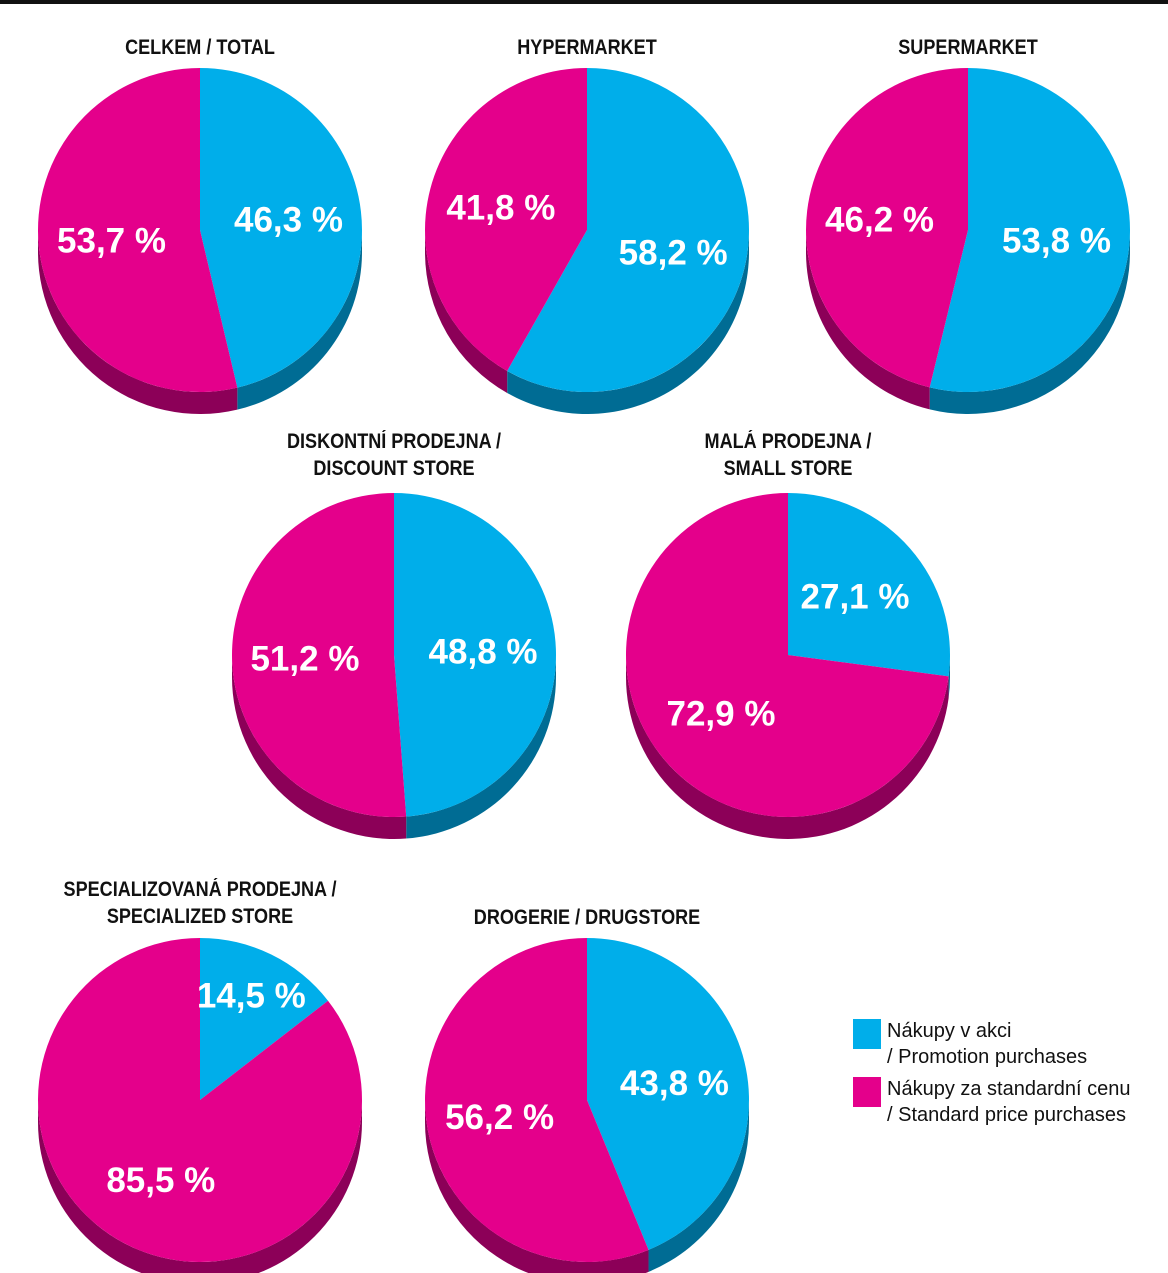 This screenshot has height=1273, width=1168. I want to click on slice-value-label: 41,8 %, so click(500, 207).